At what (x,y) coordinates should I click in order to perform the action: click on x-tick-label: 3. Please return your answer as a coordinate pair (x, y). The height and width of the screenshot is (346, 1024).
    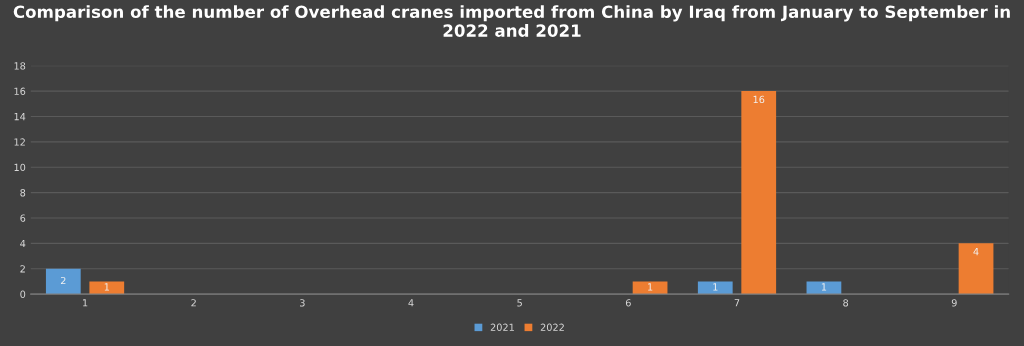
    Looking at the image, I should click on (302, 303).